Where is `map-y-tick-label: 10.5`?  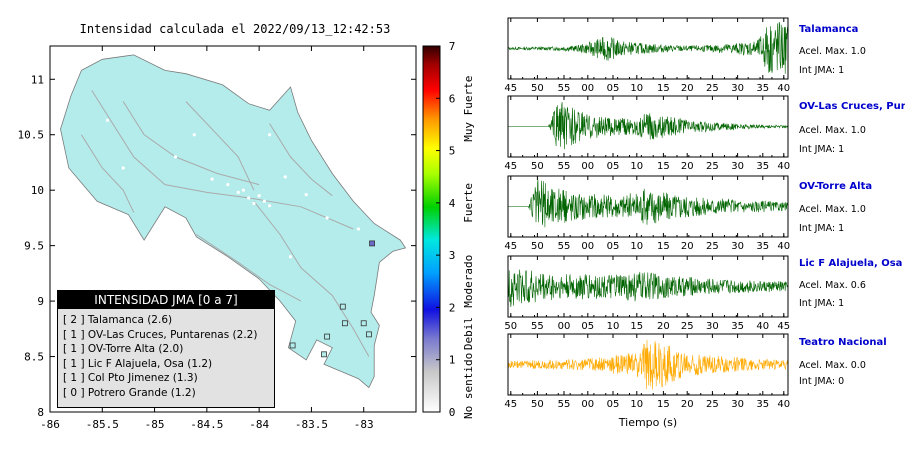 map-y-tick-label: 10.5 is located at coordinates (31, 135).